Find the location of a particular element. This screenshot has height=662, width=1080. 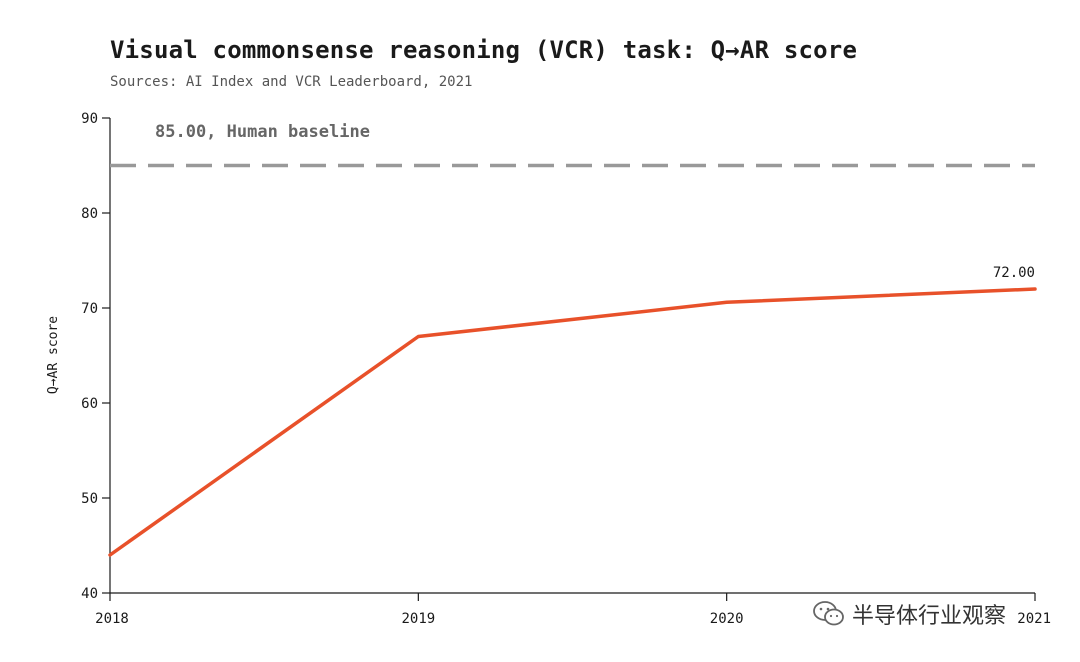

y-axis-label: Q→AR score is located at coordinates (53, 355).